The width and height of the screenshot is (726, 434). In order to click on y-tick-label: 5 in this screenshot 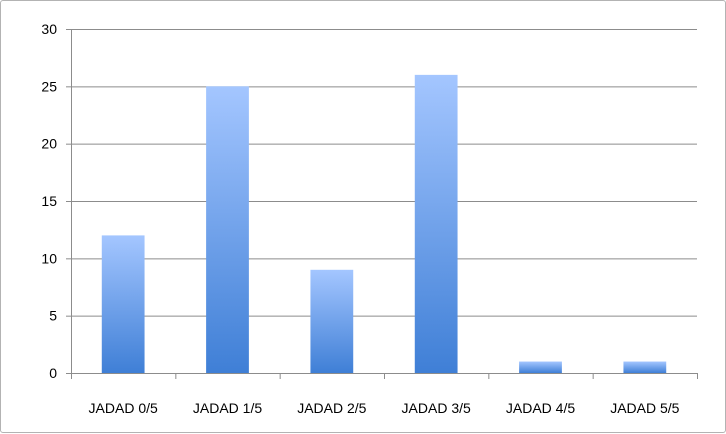, I will do `click(53, 316)`.